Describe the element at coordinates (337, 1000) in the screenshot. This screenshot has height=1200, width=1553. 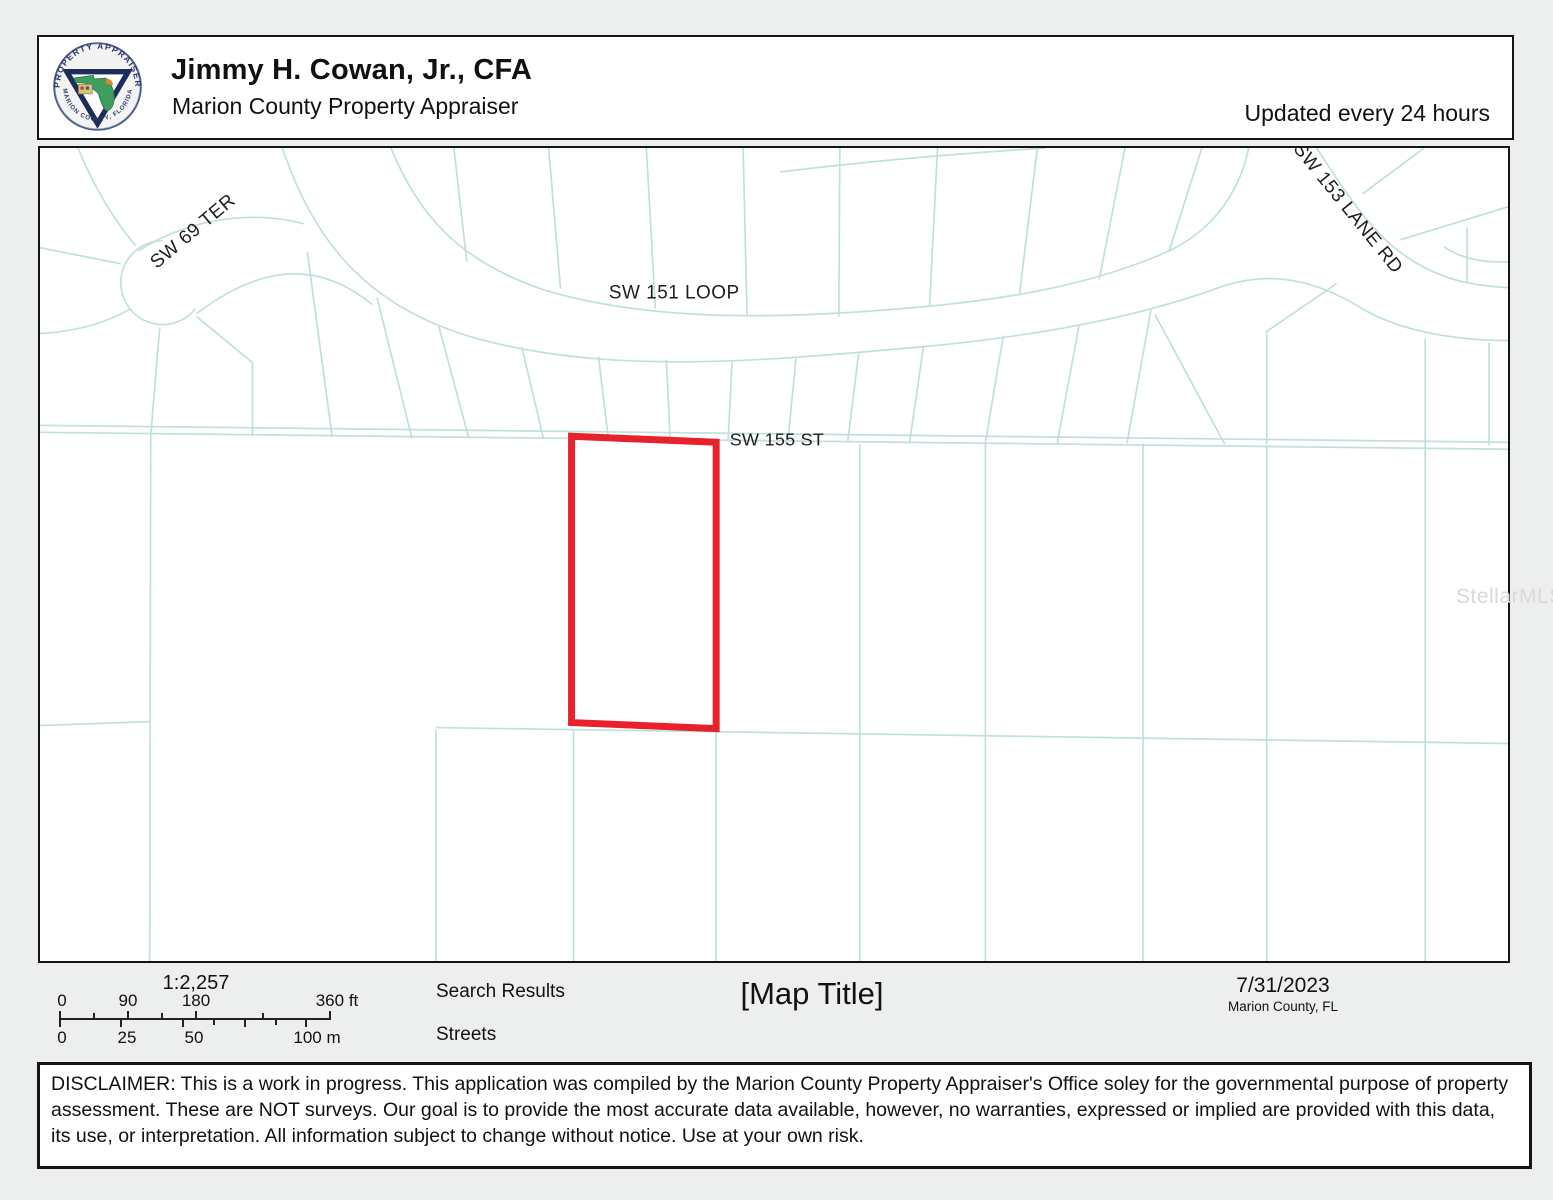
I see `scale-ft-label: 360 ft` at that location.